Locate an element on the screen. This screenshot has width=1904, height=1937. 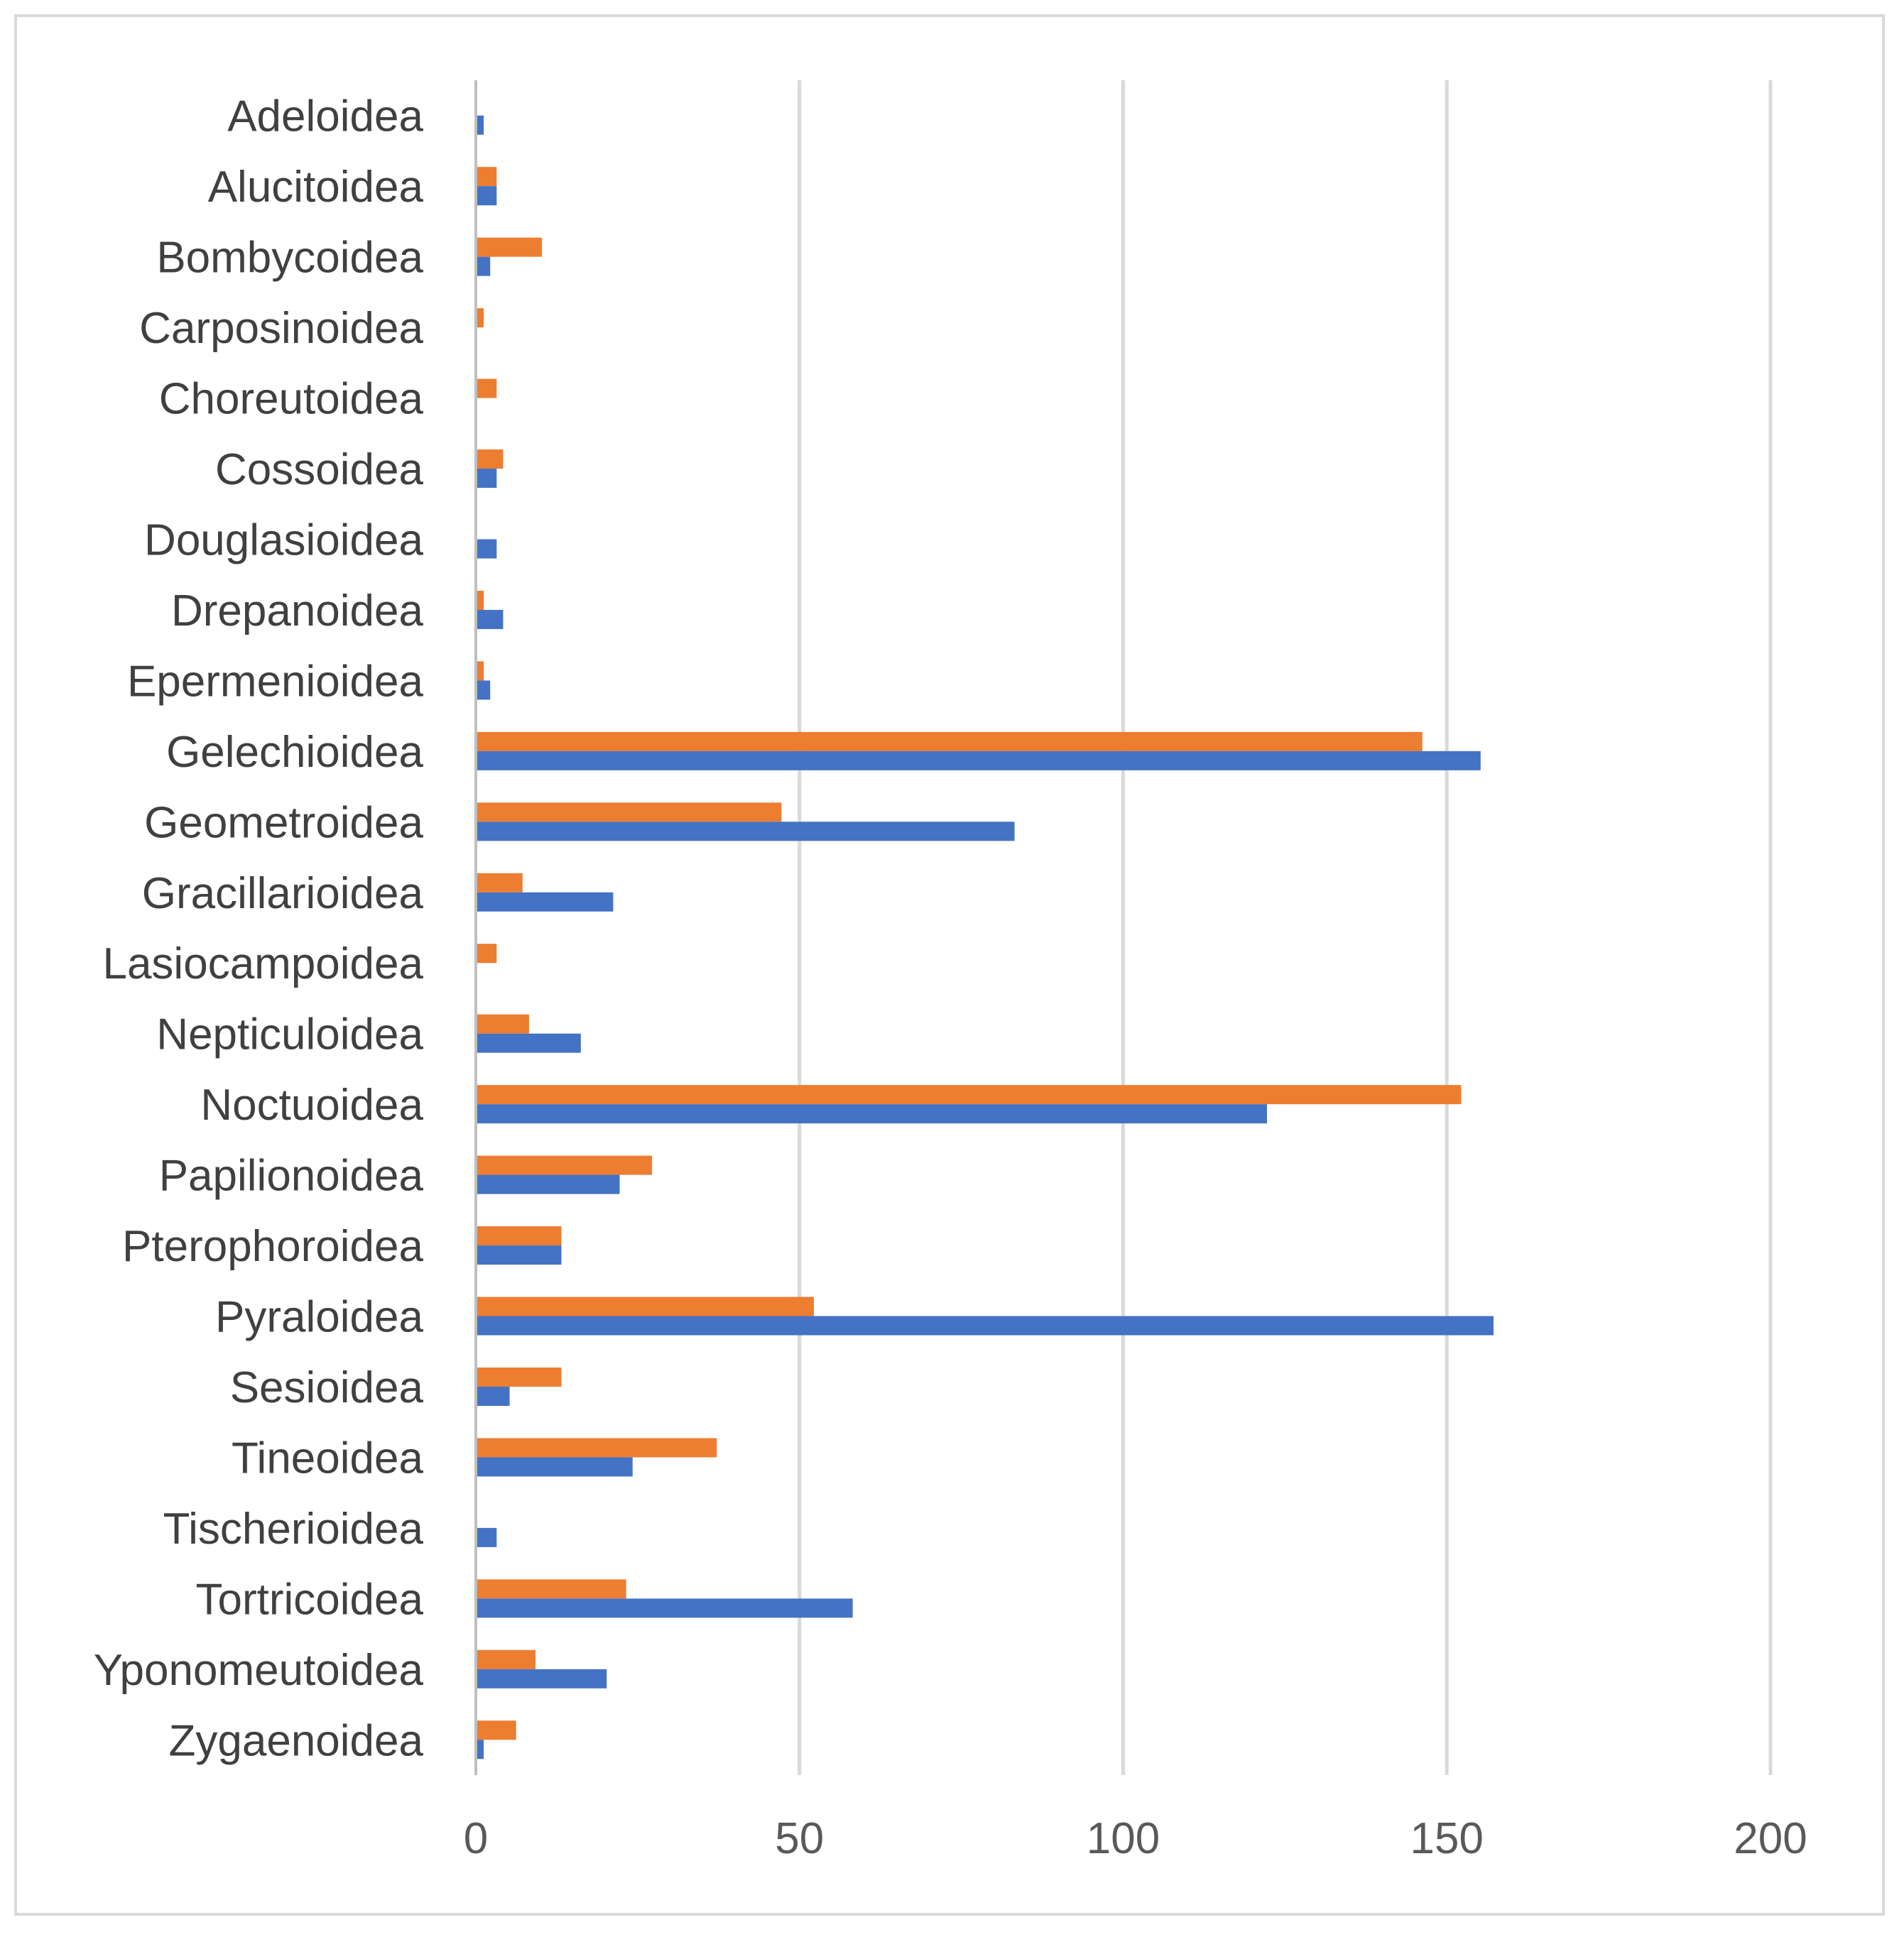
category-label: Douglasioidea is located at coordinates (283, 539).